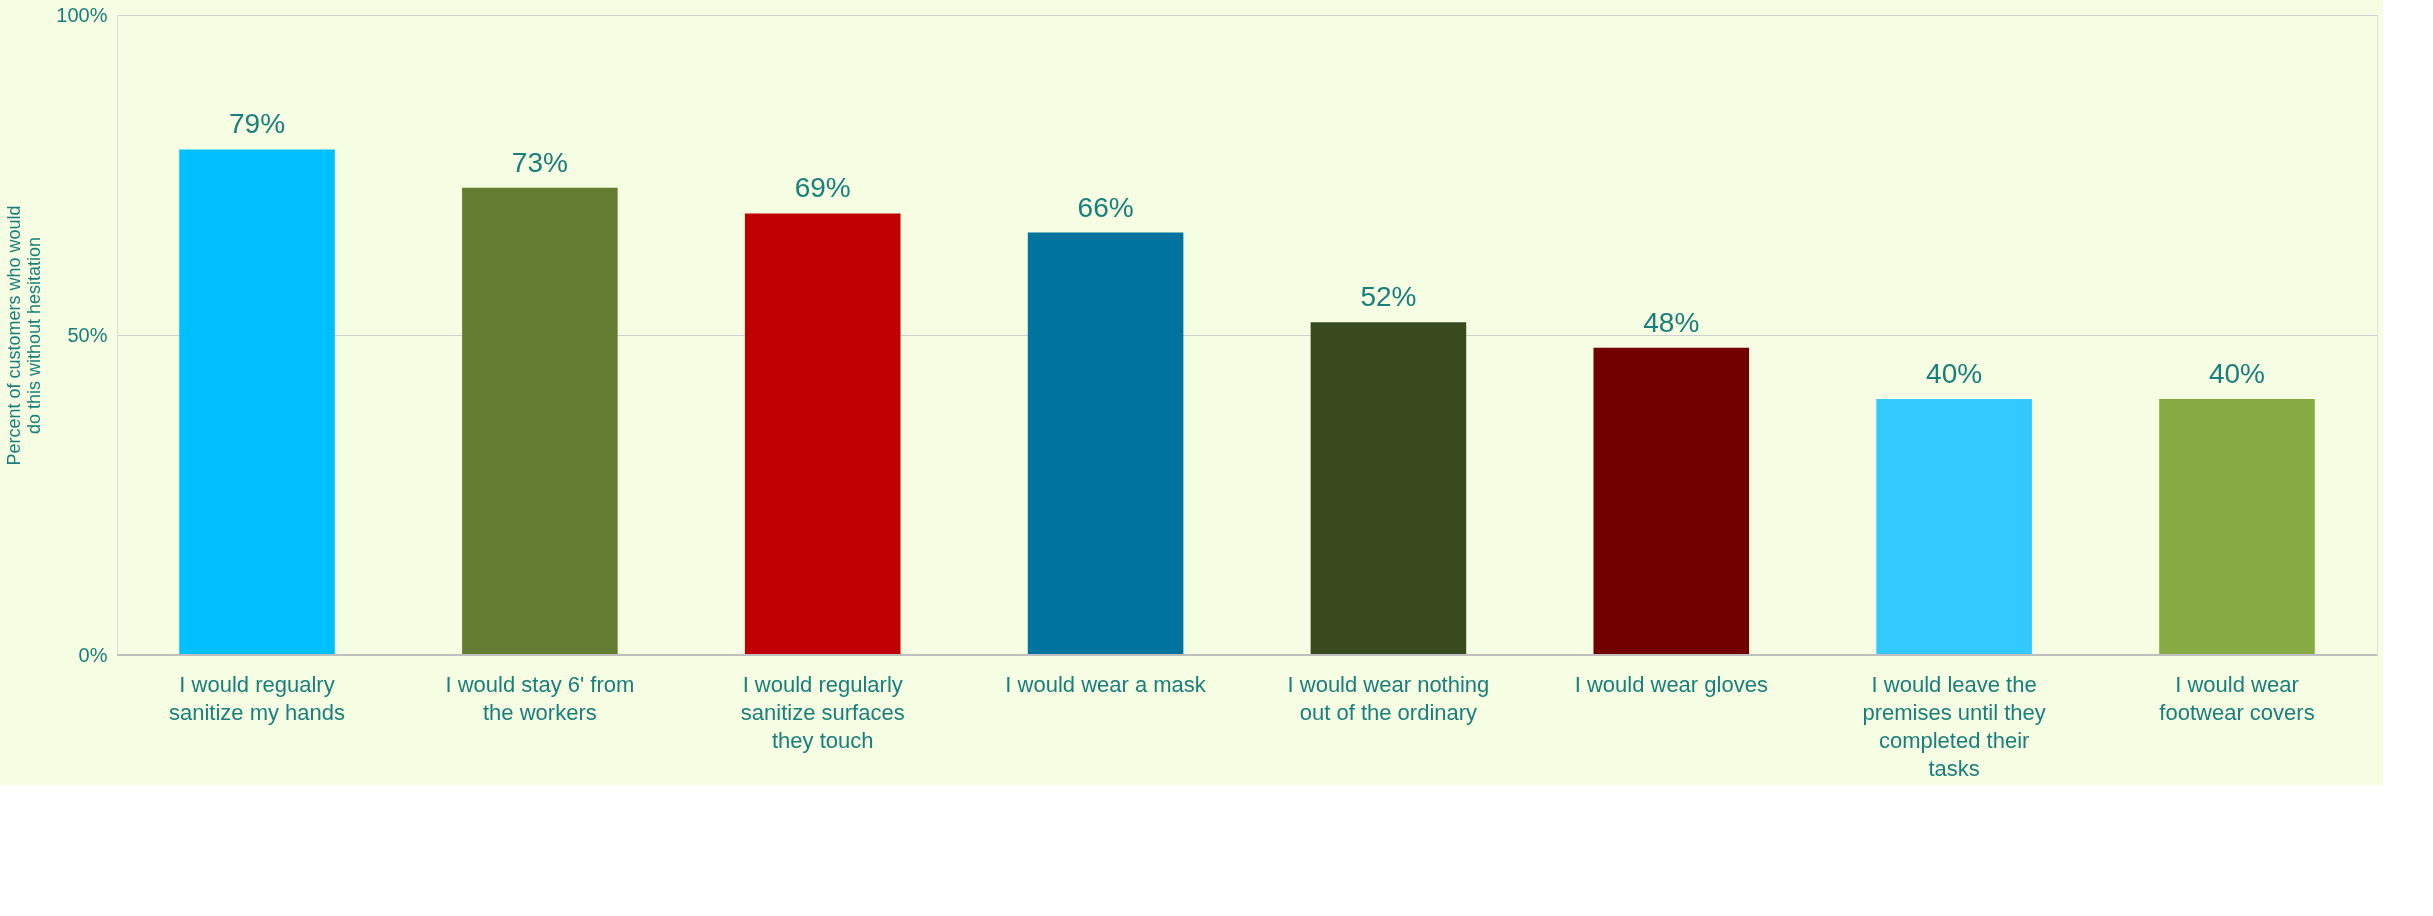 The height and width of the screenshot is (916, 2433). I want to click on y-tick-label: 100%, so click(82, 14).